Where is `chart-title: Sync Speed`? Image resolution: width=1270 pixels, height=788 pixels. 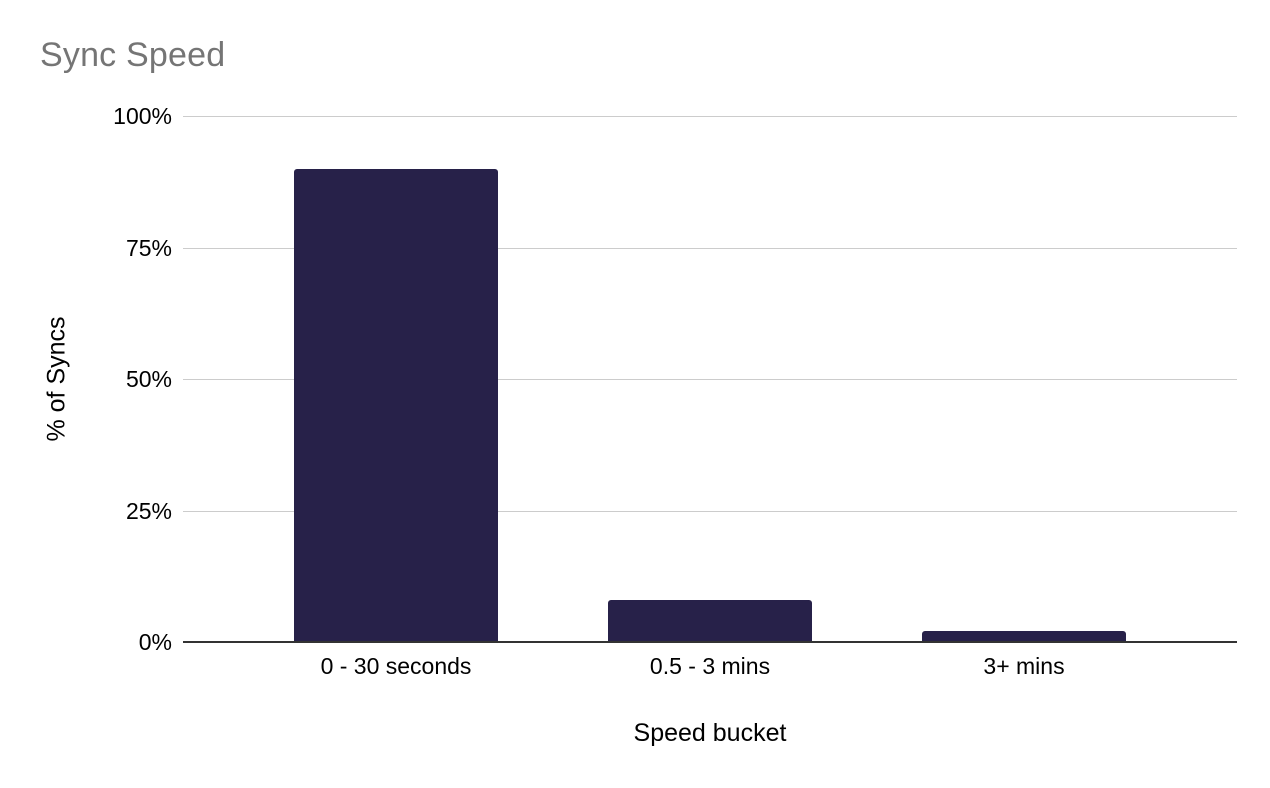
chart-title: Sync Speed is located at coordinates (133, 55).